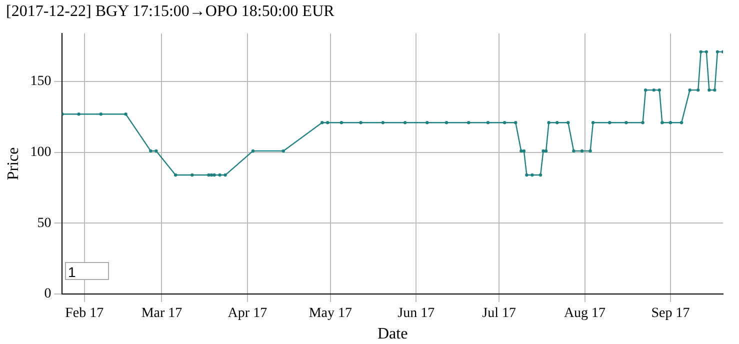  Describe the element at coordinates (670, 314) in the screenshot. I see `x-tick-label: Sep 17` at that location.